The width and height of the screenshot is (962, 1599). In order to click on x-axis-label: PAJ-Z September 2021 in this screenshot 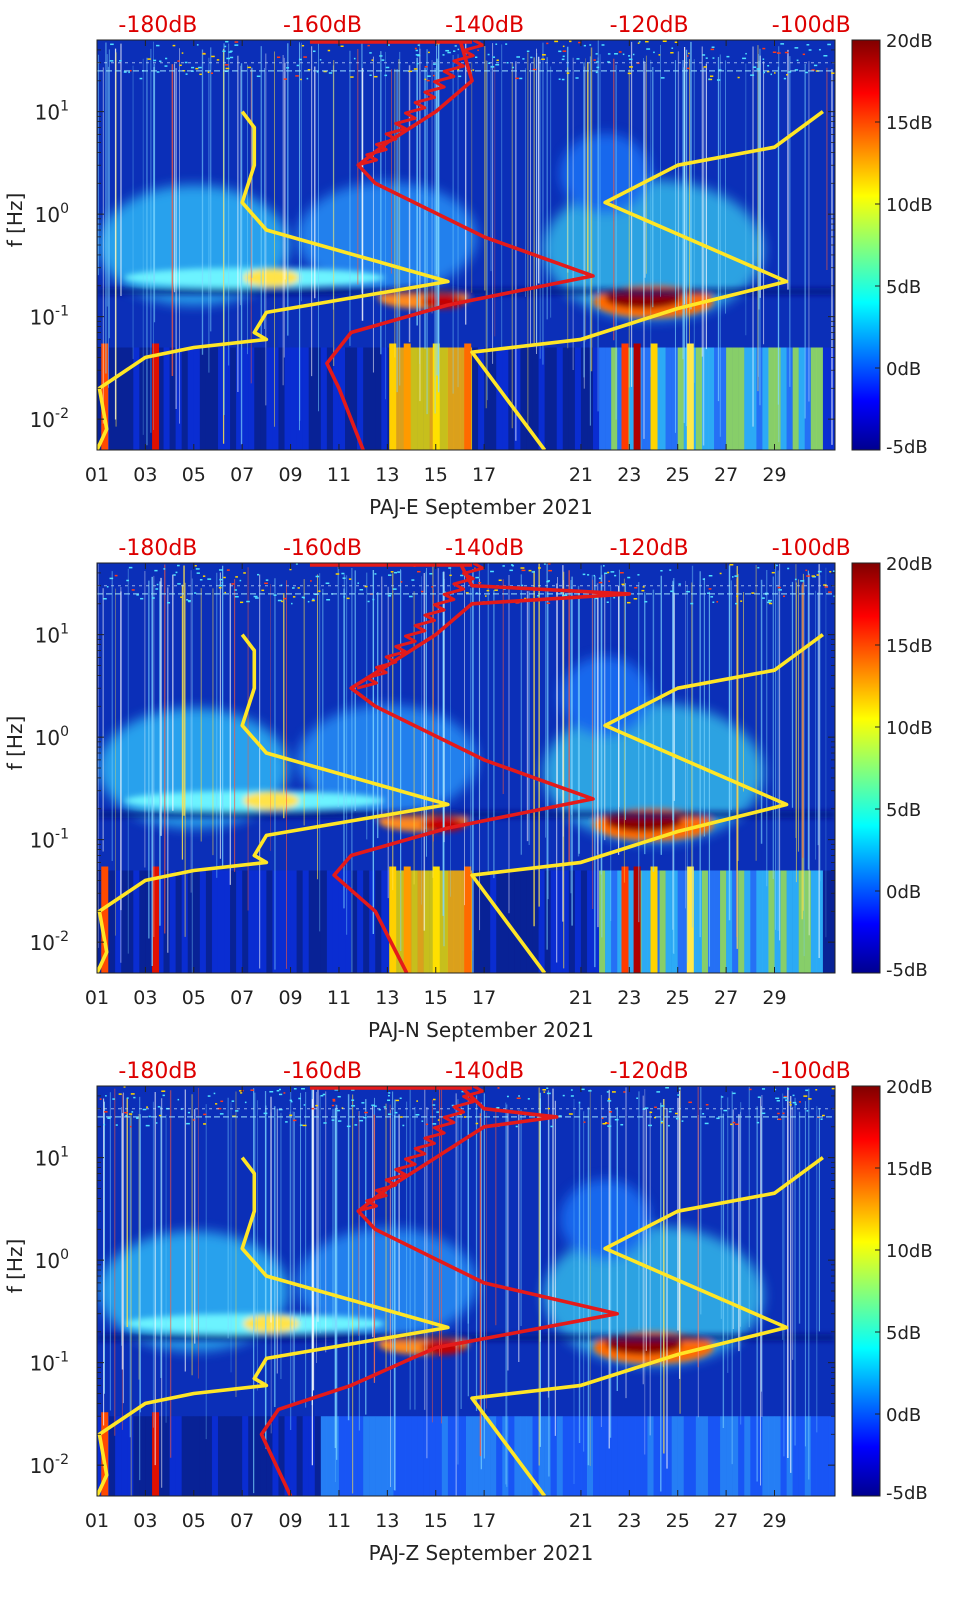, I will do `click(481, 1553)`.